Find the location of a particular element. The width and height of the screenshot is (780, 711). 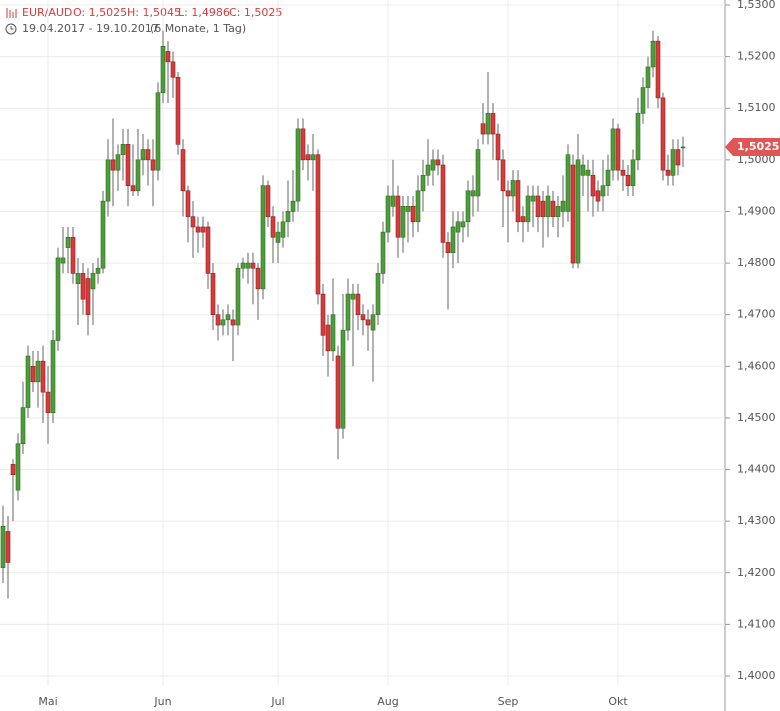

y-tick-label: 1,5100 is located at coordinates (756, 107).